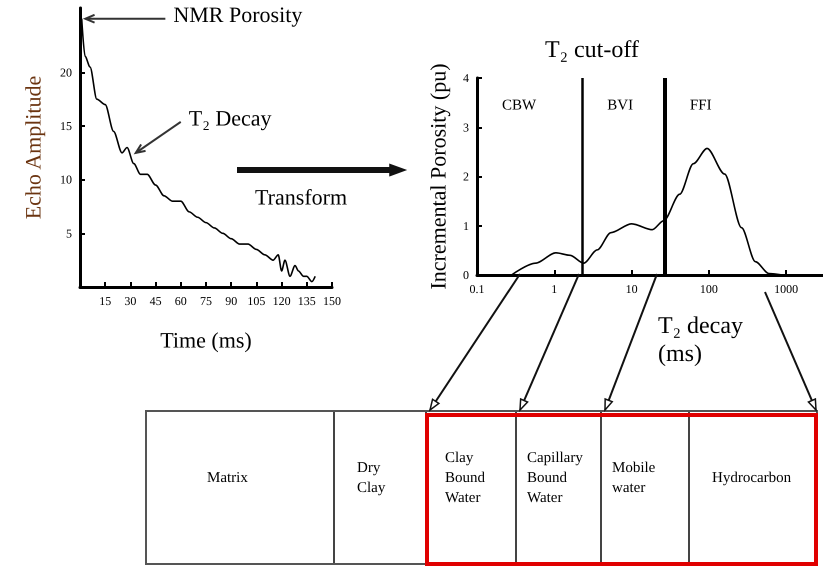 This screenshot has height=568, width=823. I want to click on x-tick-label: 100, so click(709, 289).